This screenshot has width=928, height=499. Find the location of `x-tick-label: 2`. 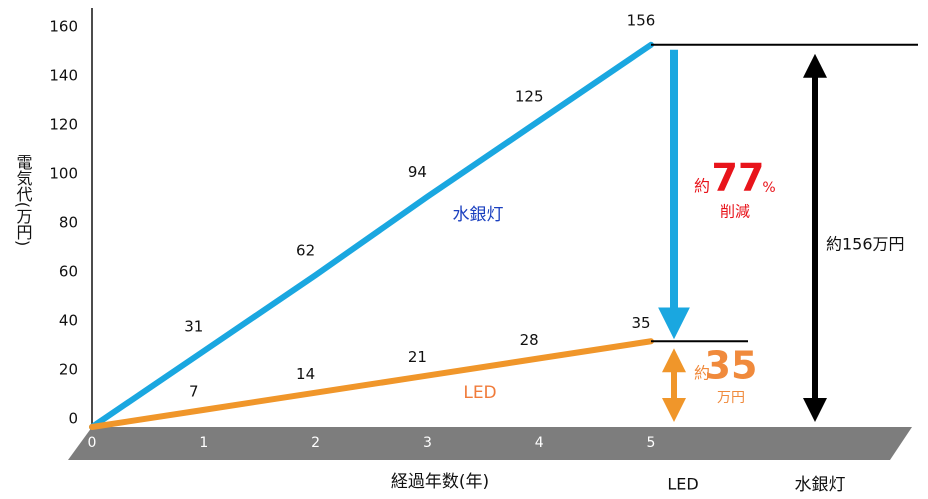

x-tick-label: 2 is located at coordinates (315, 443).